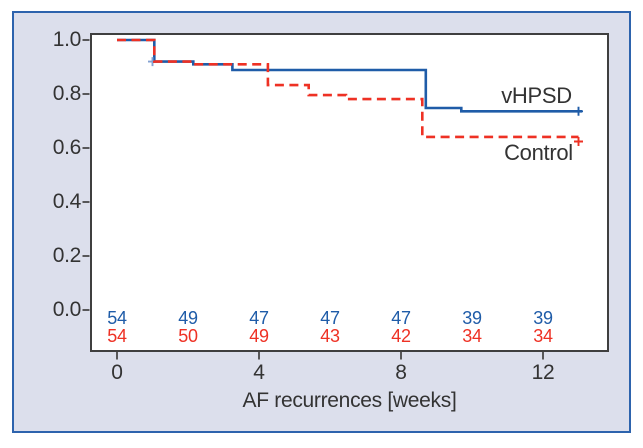 The image size is (643, 448). I want to click on y-axis-tick-label: 0.4, so click(67, 201).